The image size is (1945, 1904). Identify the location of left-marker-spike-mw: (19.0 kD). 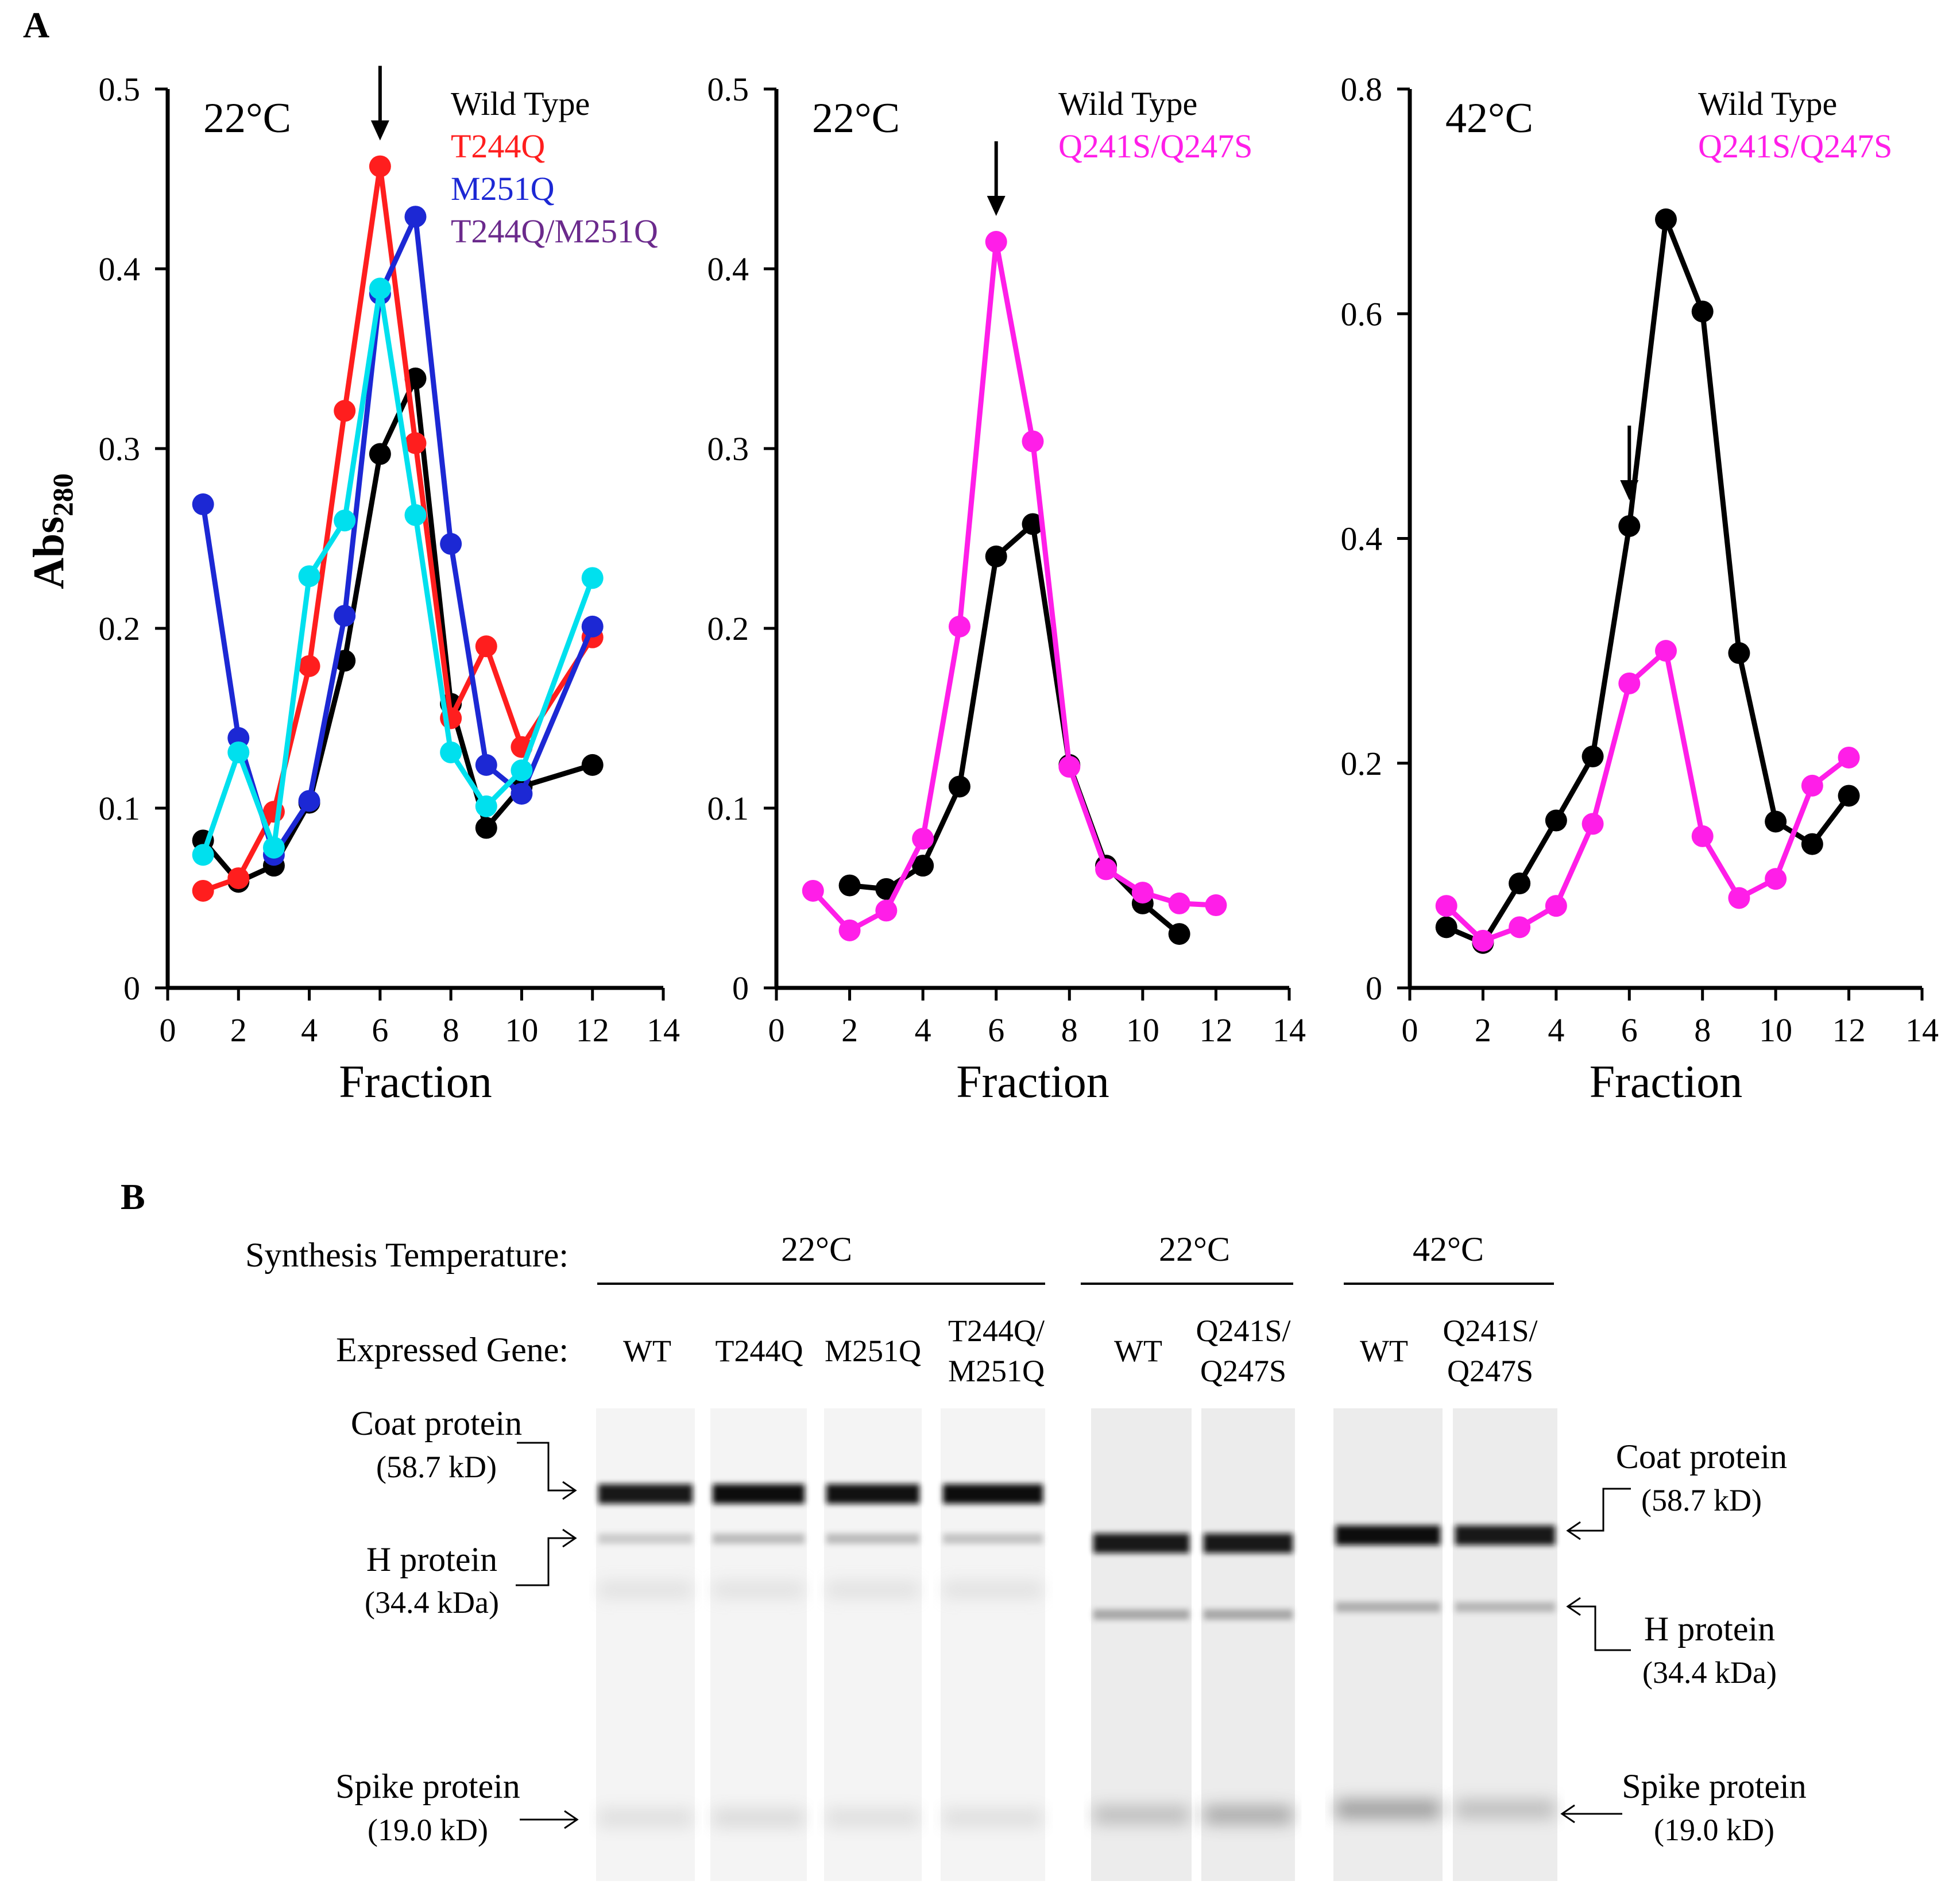
(428, 1830).